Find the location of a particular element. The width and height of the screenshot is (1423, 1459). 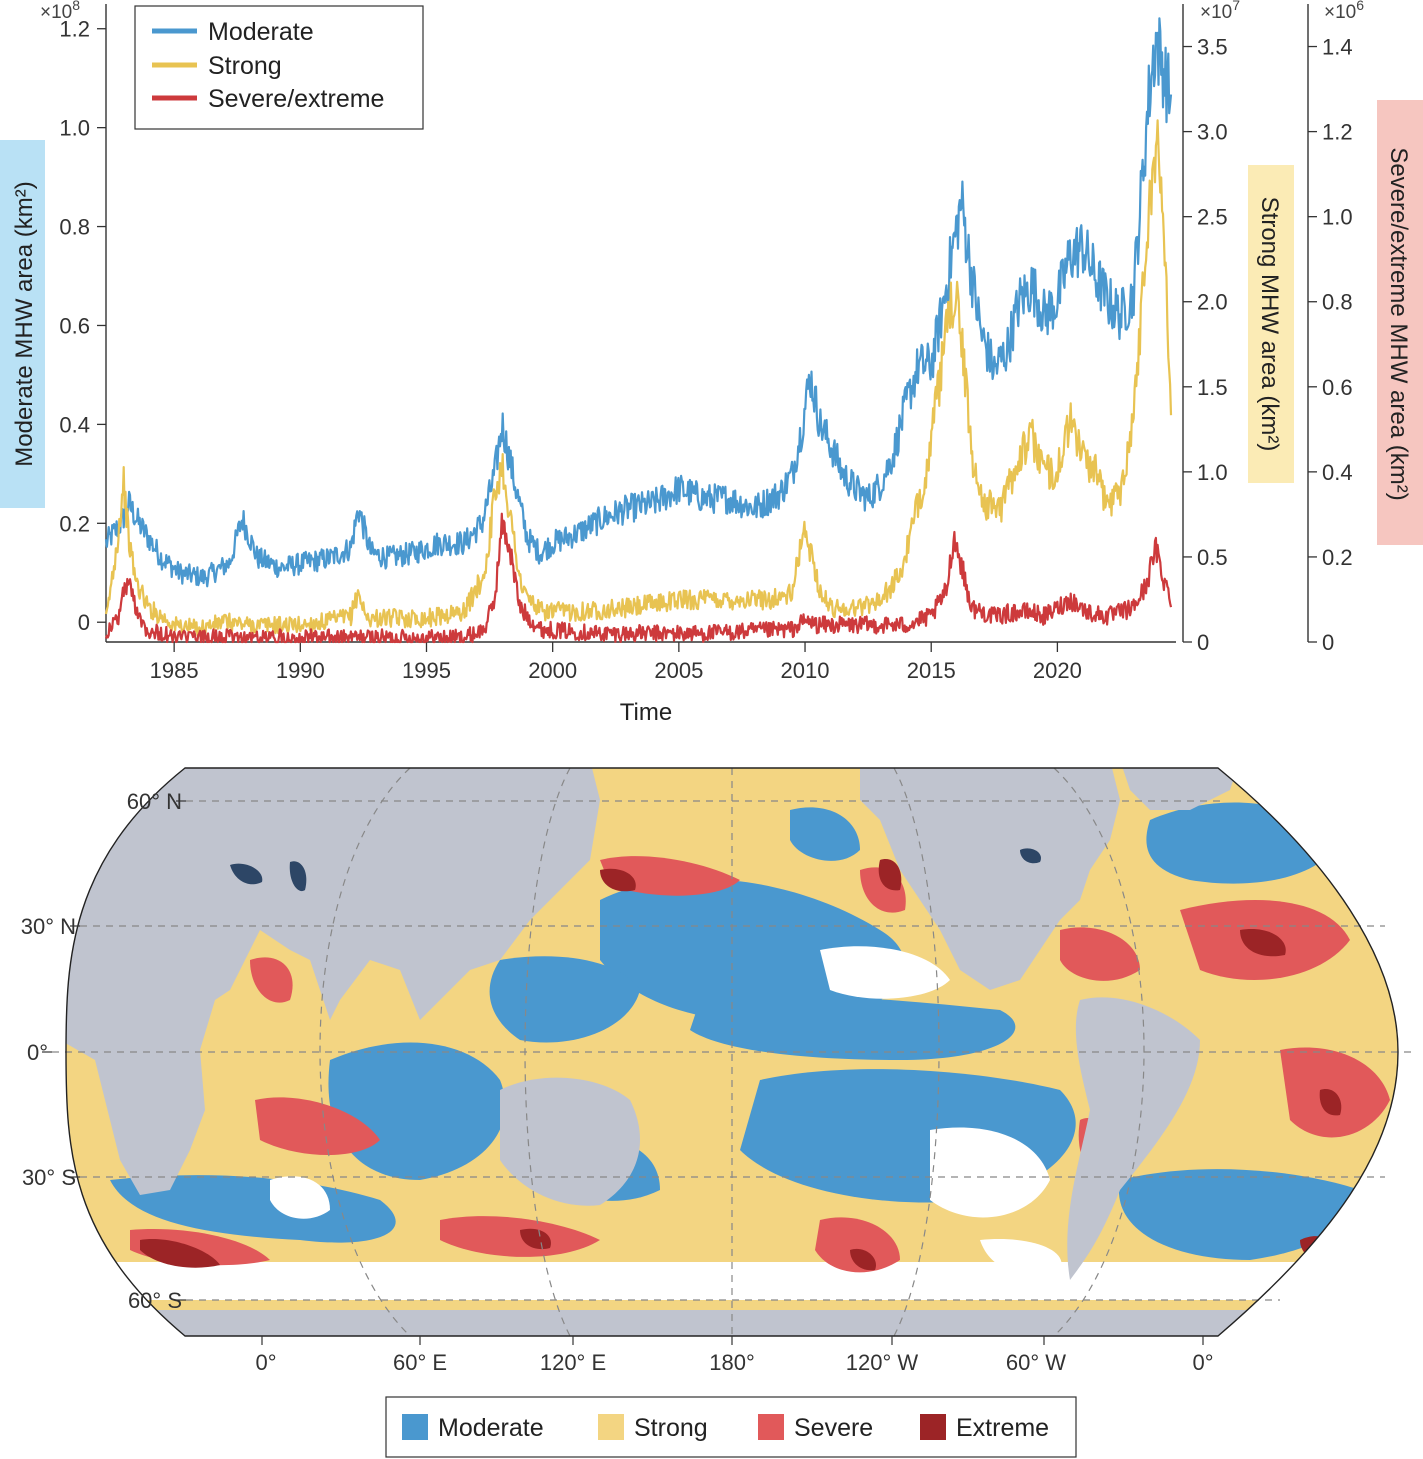

x-tick-label-4: 2005 is located at coordinates (678, 670).